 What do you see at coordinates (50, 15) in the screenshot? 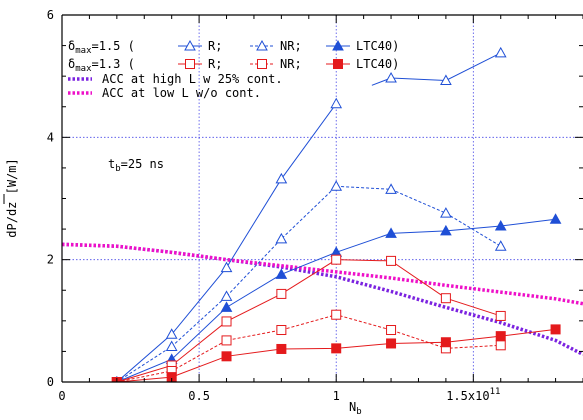
I see `y-tick-label: 6` at bounding box center [50, 15].